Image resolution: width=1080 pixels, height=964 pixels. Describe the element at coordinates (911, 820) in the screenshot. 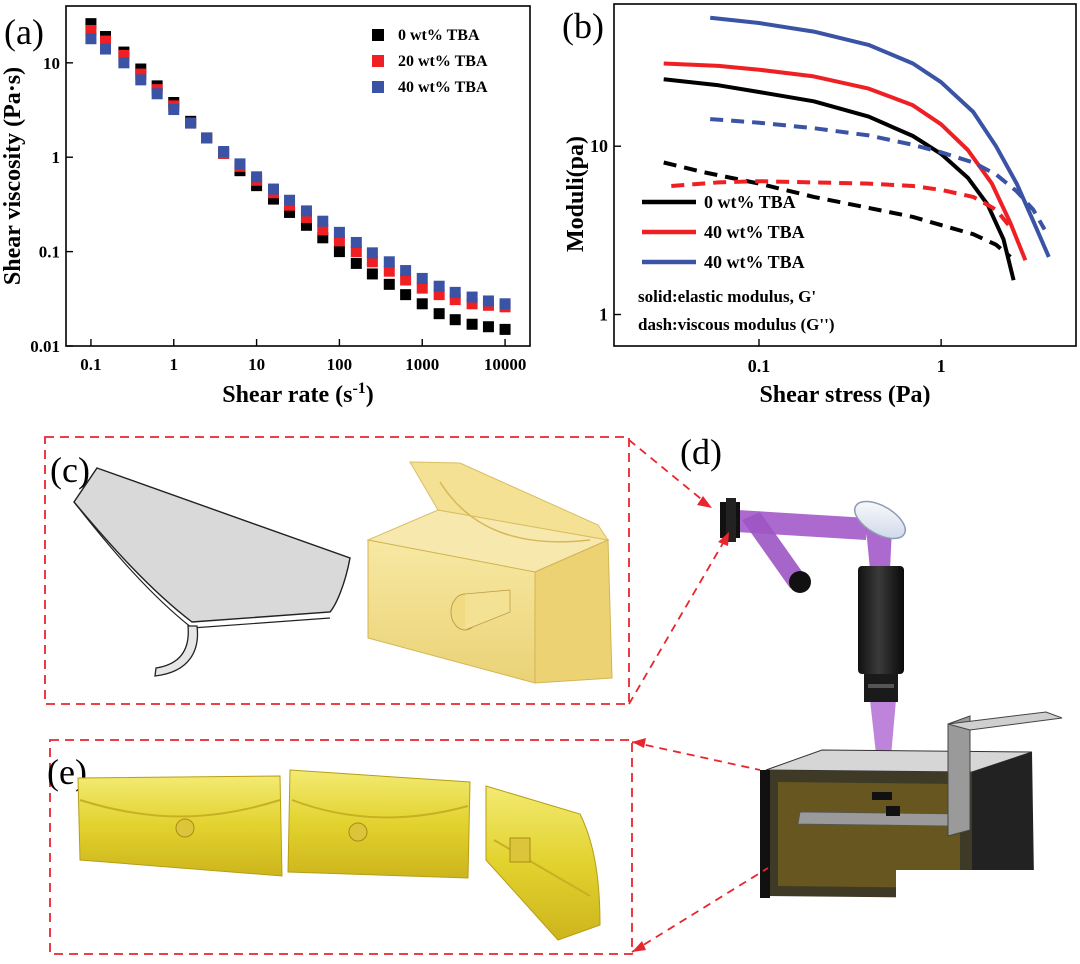

I see `resin-vat` at that location.